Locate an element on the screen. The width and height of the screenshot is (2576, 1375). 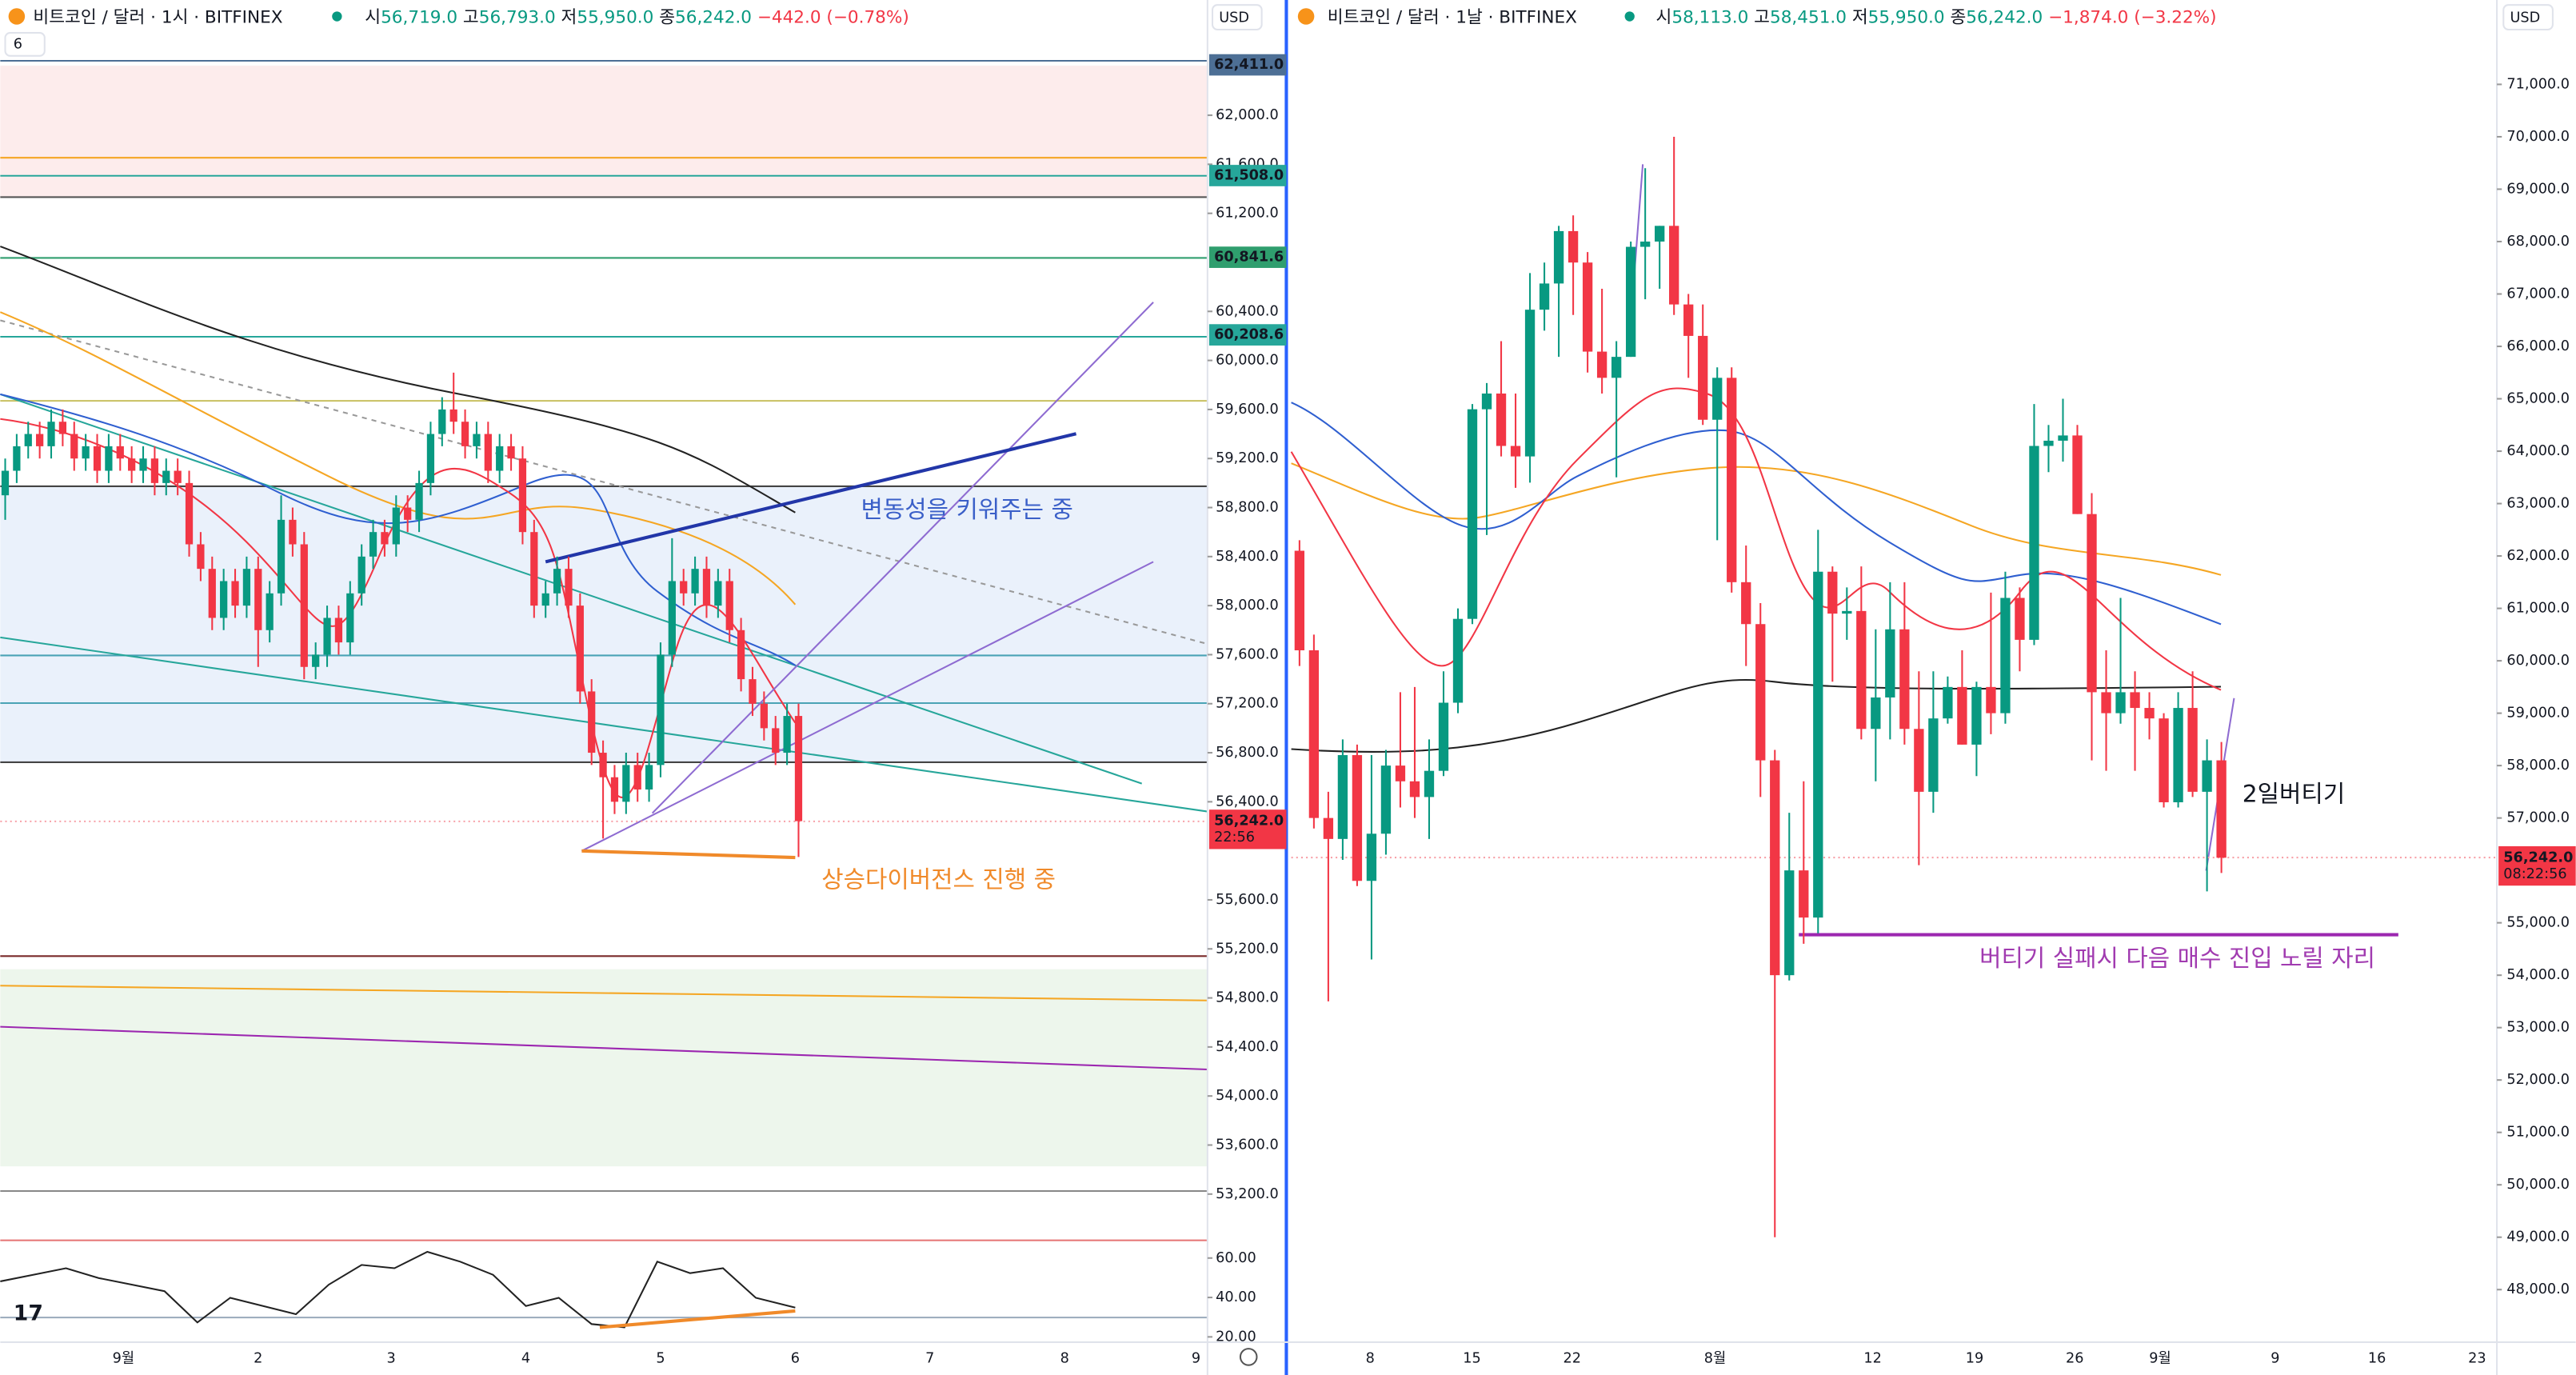
y-tick-label: 69,000.0 is located at coordinates (2538, 189).